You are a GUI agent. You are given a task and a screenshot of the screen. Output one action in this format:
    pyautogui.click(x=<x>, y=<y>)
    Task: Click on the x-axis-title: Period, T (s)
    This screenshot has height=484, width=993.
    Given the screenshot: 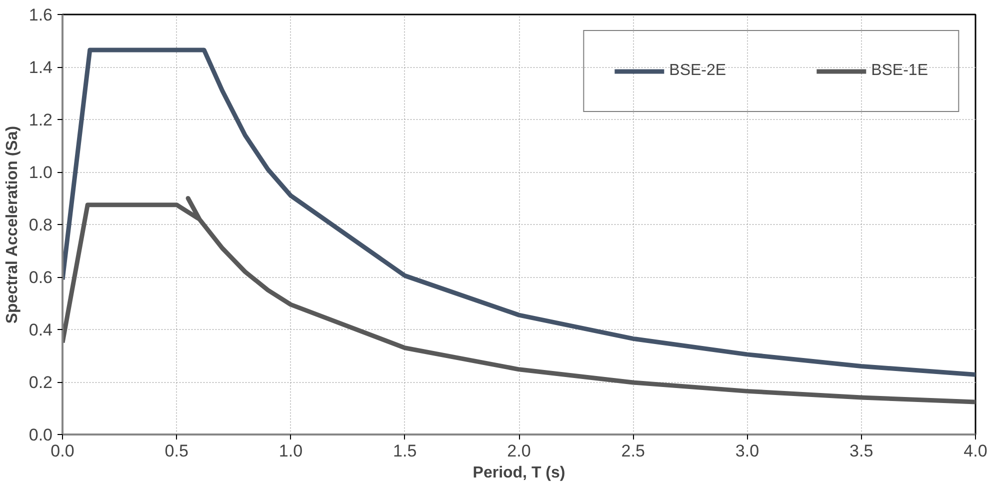 What is the action you would take?
    pyautogui.click(x=519, y=473)
    